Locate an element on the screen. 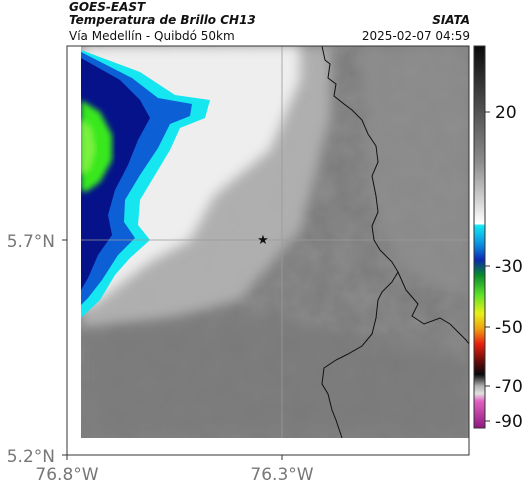 This screenshot has width=526, height=491. border-line is located at coordinates (360, 242).